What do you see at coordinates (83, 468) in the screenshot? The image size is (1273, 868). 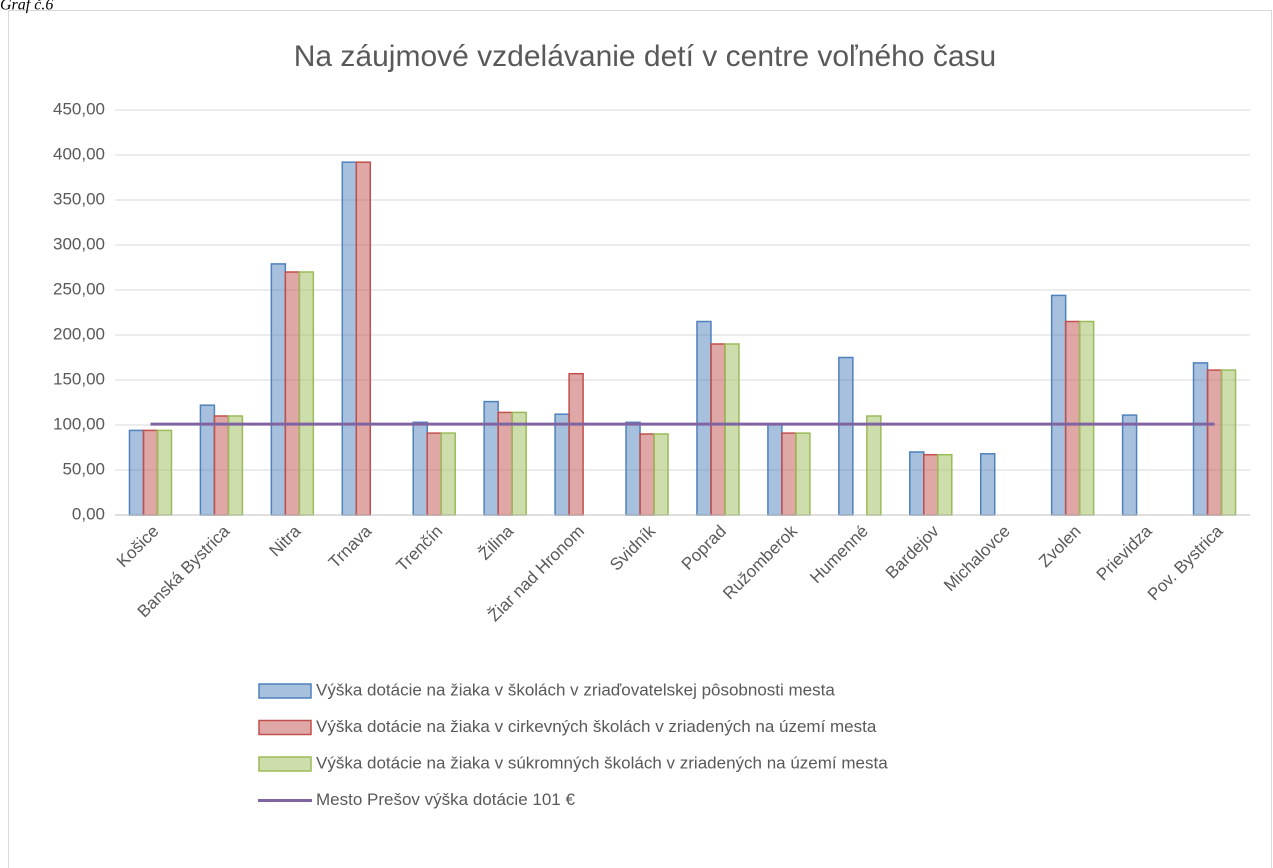 I see `y-tick-label: 50,00` at bounding box center [83, 468].